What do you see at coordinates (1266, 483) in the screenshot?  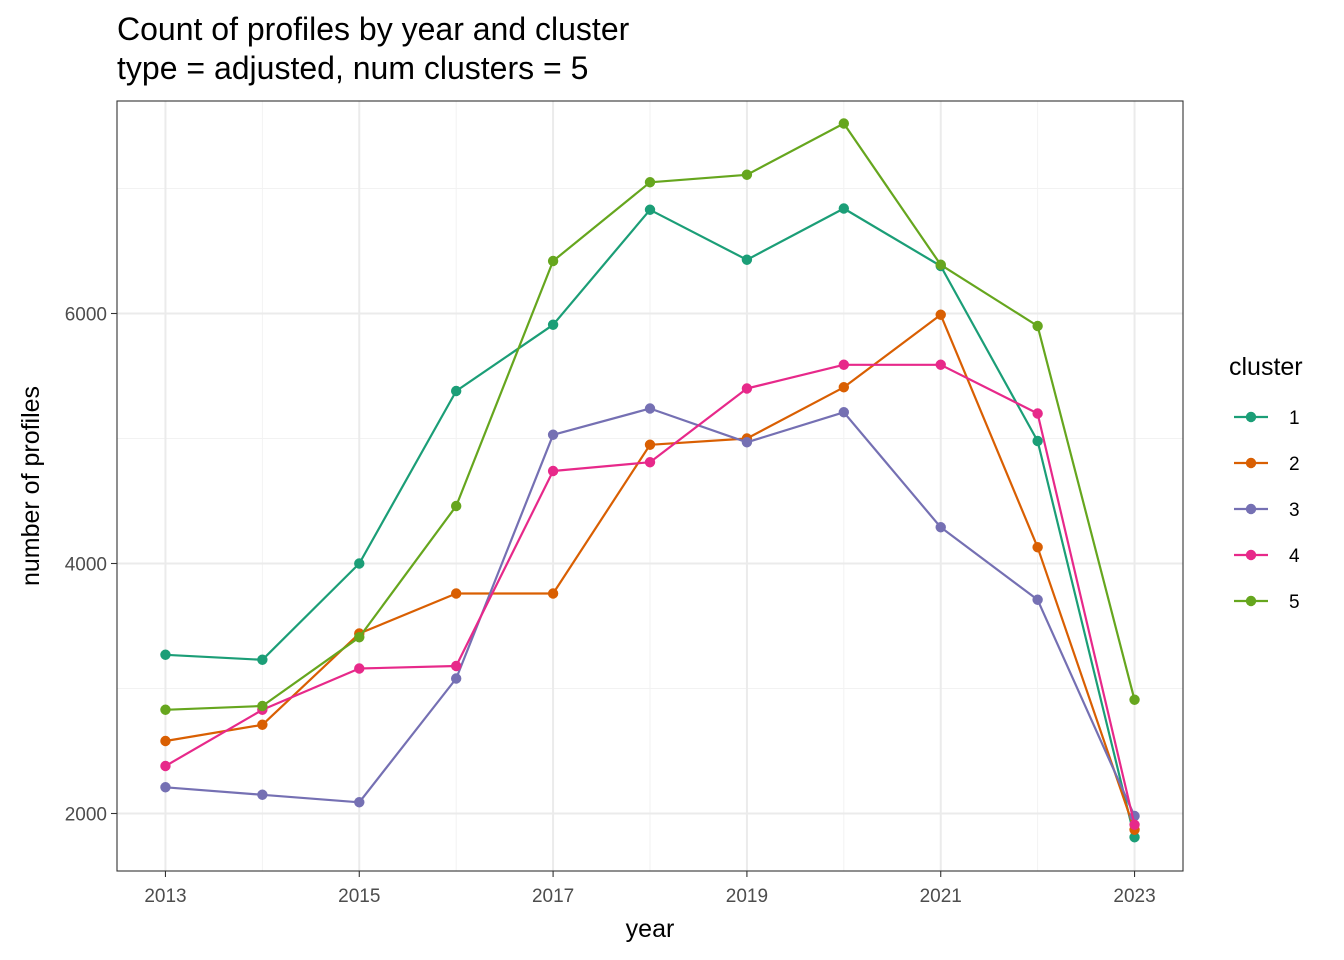 I see `legend: cluster 1 2 3 4 5` at bounding box center [1266, 483].